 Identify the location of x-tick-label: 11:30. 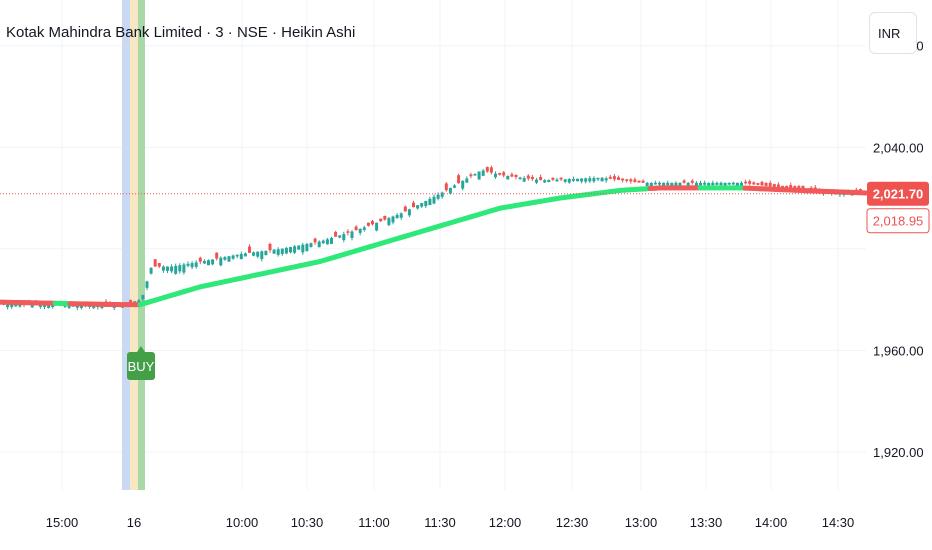
(440, 522).